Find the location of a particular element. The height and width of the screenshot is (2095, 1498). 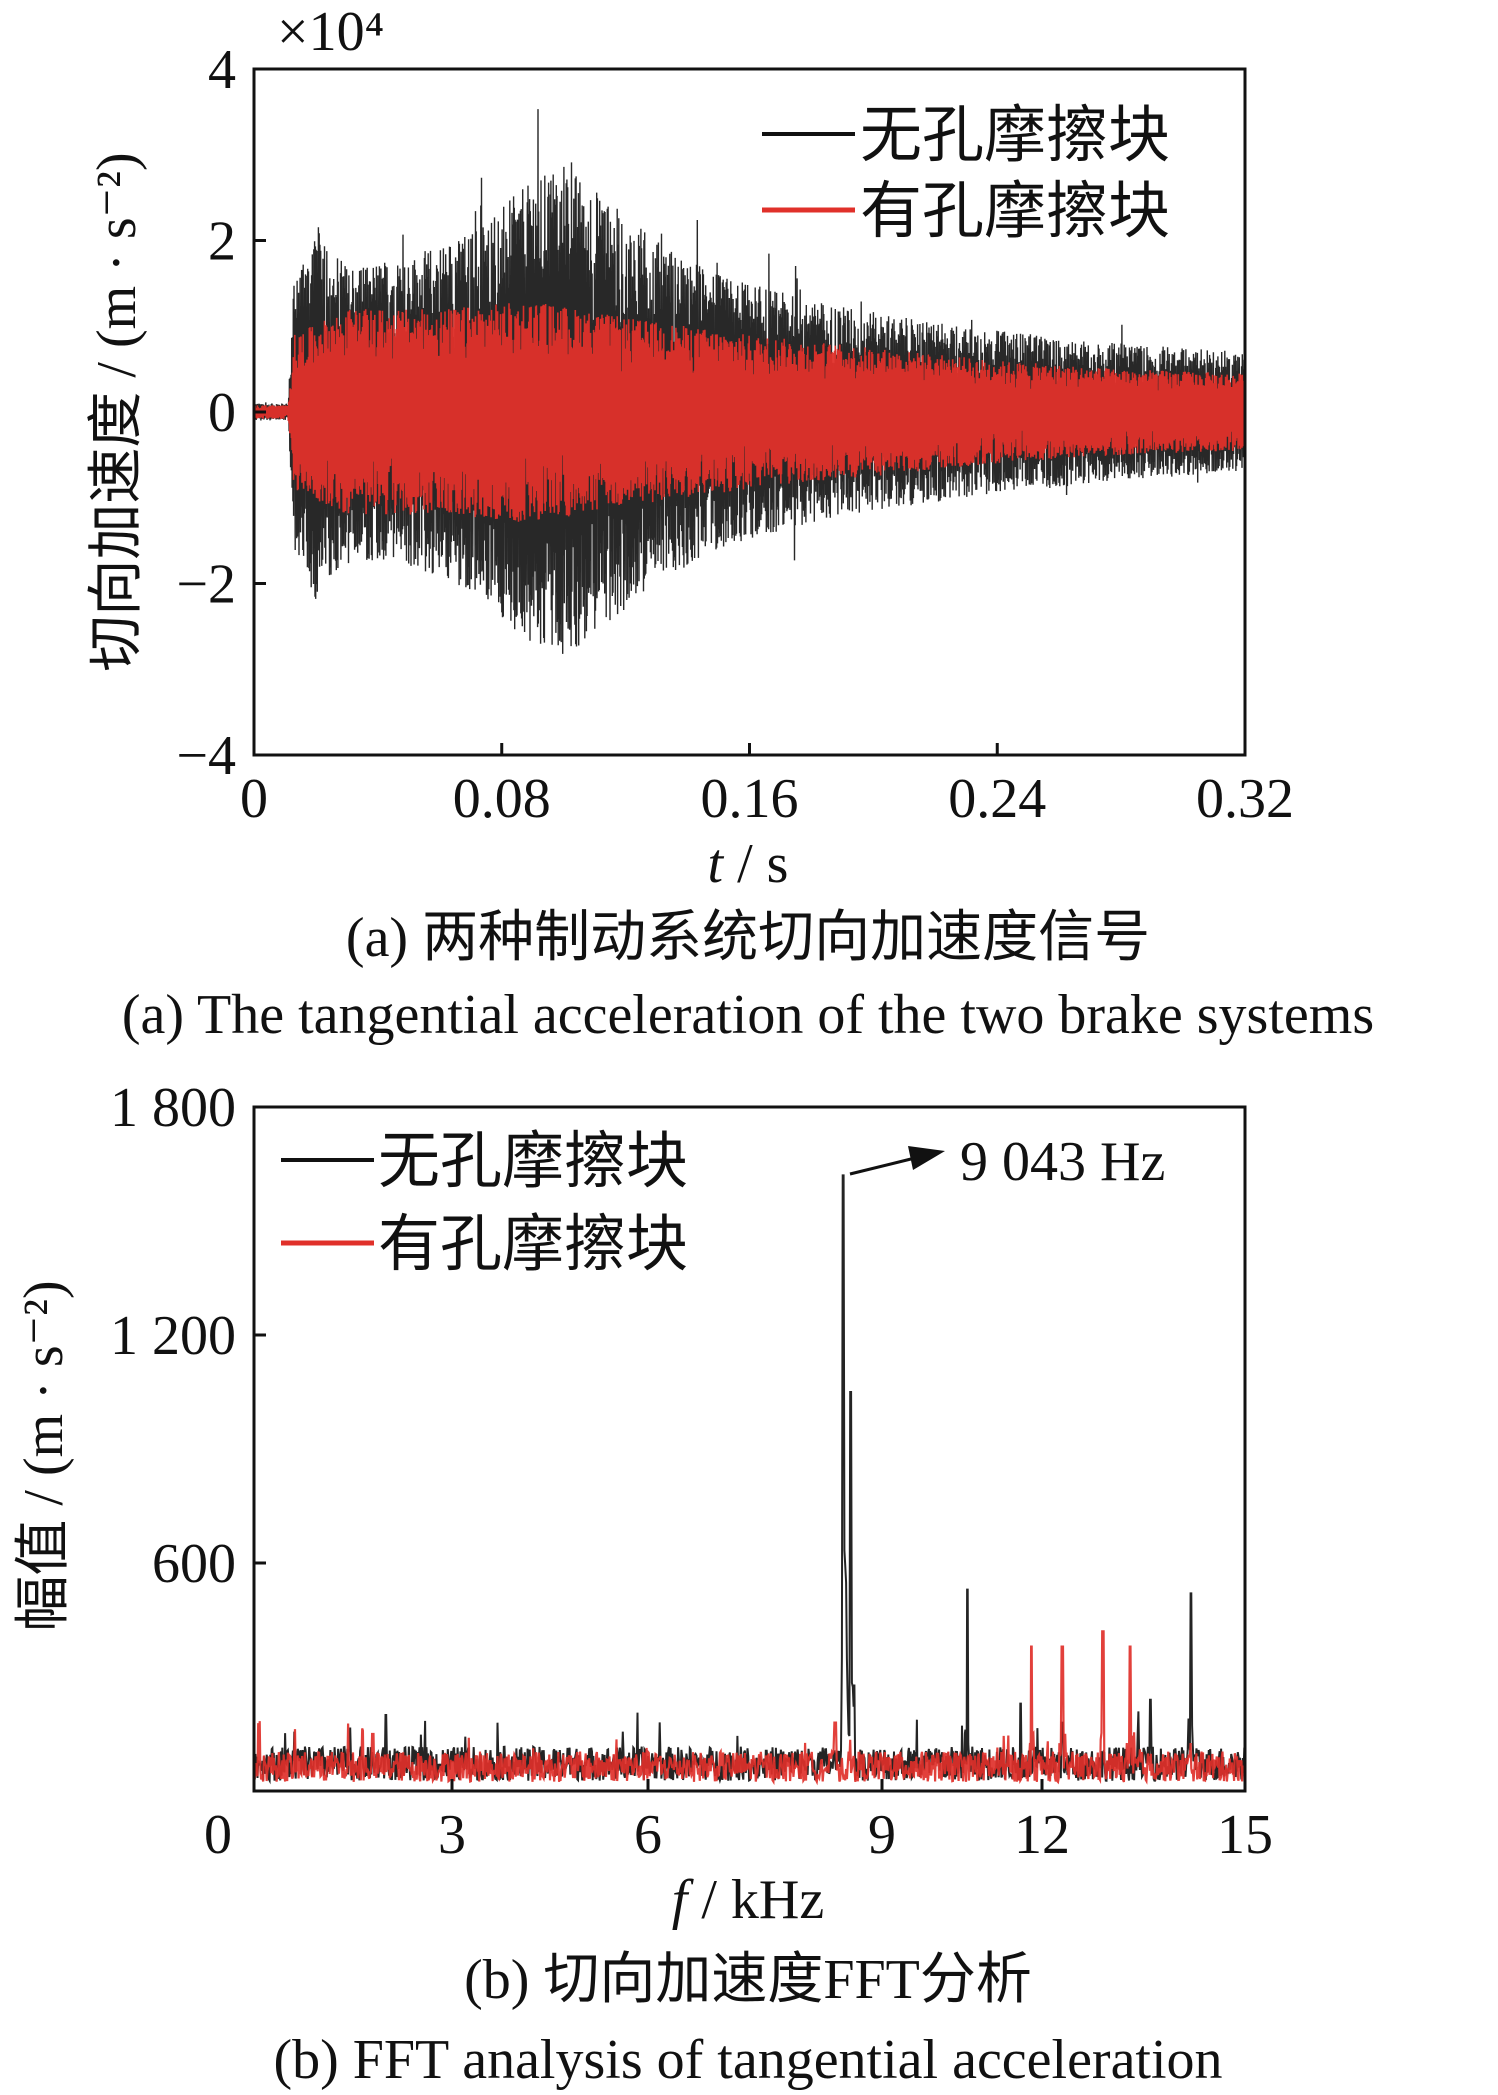

x-tick-label: 0.24 is located at coordinates (997, 799).